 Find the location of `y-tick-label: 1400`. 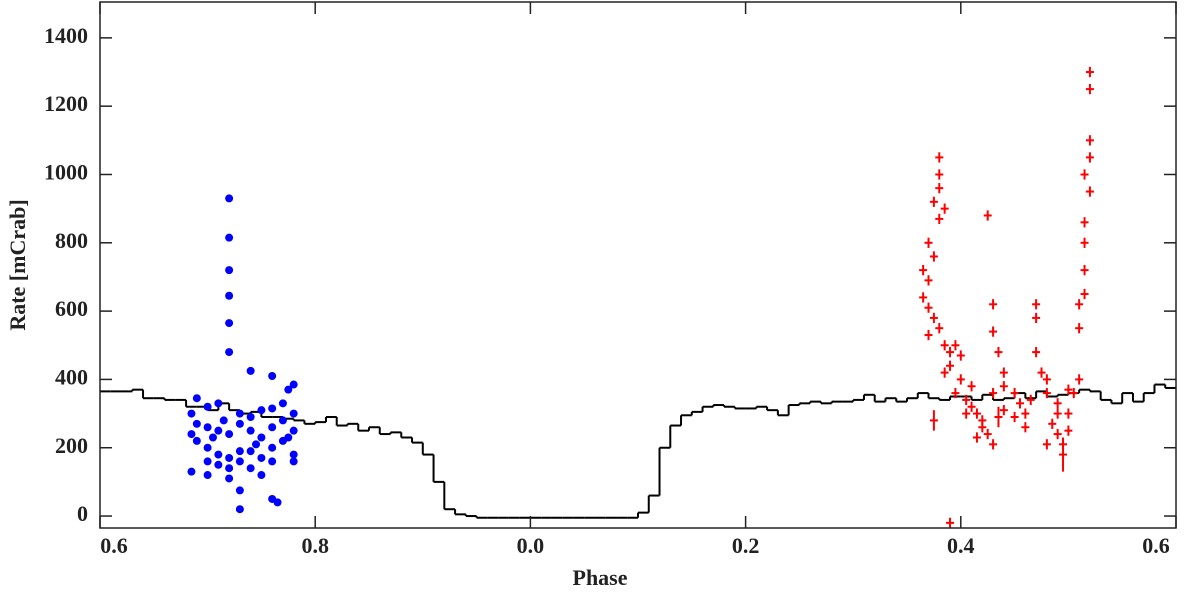

y-tick-label: 1400 is located at coordinates (66, 35).